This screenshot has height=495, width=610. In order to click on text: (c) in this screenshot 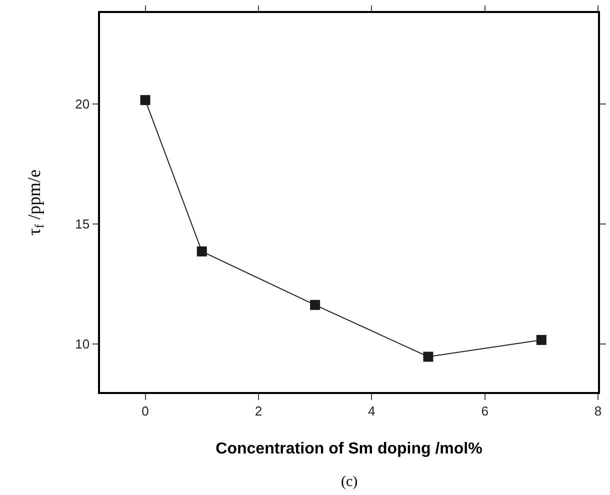, I will do `click(349, 482)`.